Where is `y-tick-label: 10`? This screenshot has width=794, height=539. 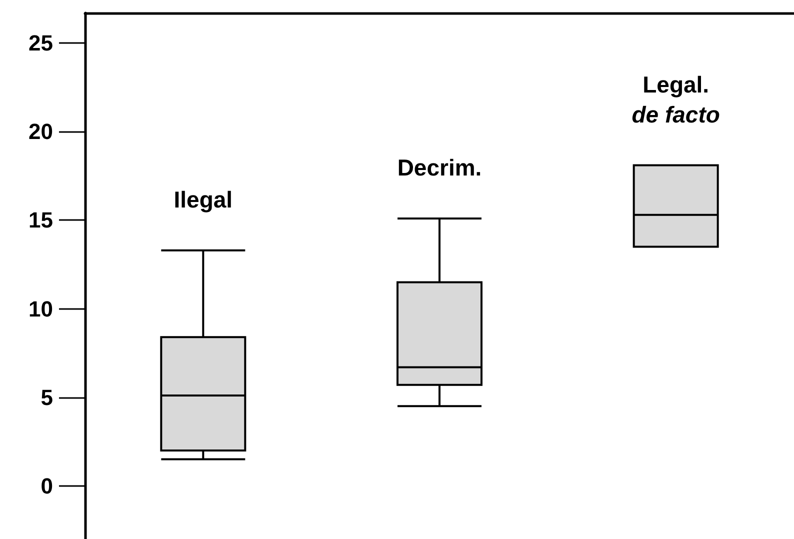
y-tick-label: 10 is located at coordinates (40, 309).